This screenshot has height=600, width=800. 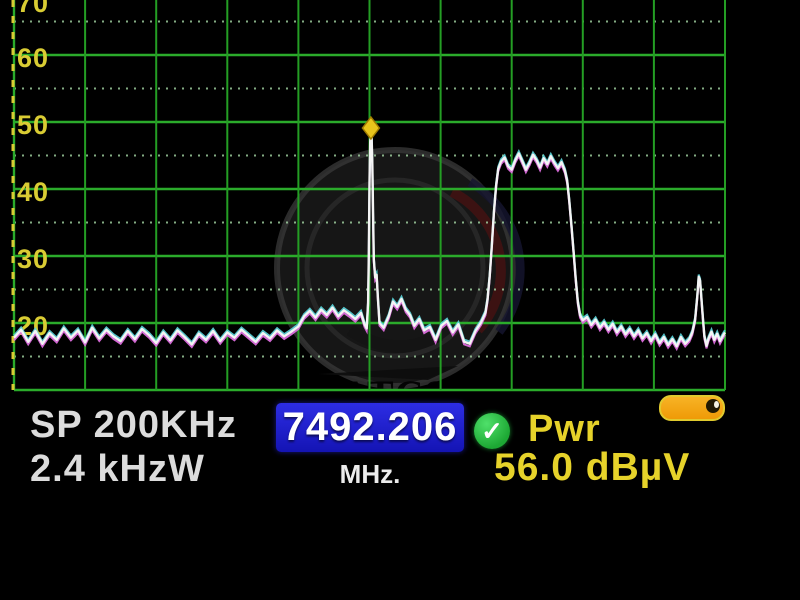 I want to click on frequency-display-box: 7492.206, so click(x=370, y=427).